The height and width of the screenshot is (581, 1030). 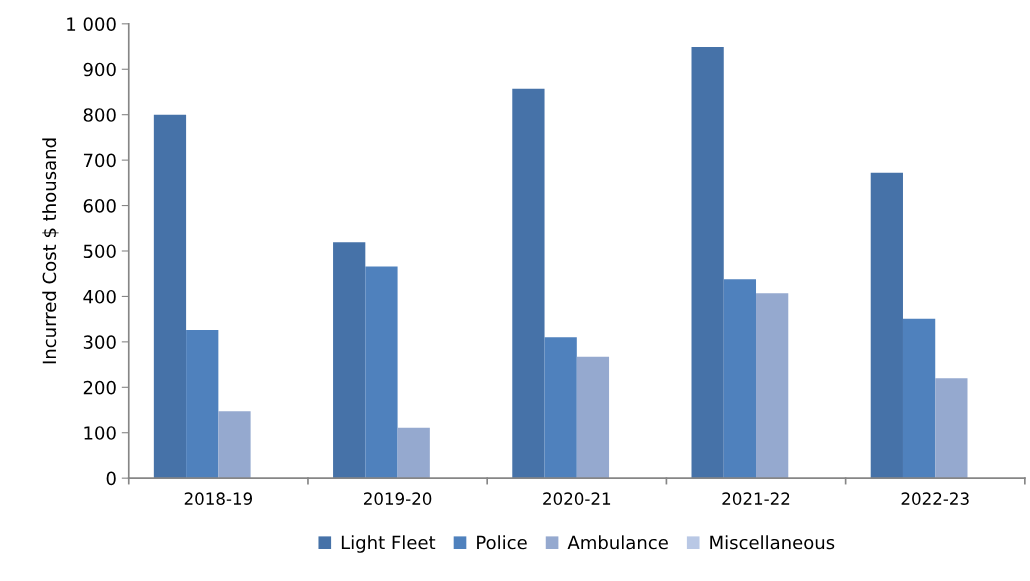 What do you see at coordinates (99, 115) in the screenshot?
I see `y-tick-label: 800` at bounding box center [99, 115].